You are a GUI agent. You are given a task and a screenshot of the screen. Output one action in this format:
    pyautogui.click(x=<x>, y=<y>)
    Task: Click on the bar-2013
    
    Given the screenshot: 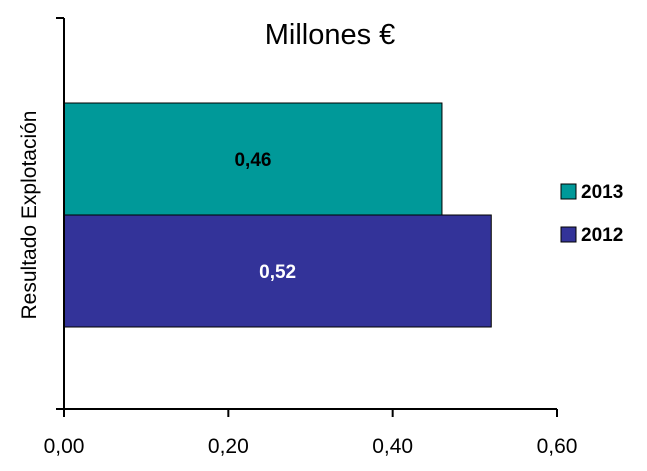 What is the action you would take?
    pyautogui.click(x=253, y=159)
    